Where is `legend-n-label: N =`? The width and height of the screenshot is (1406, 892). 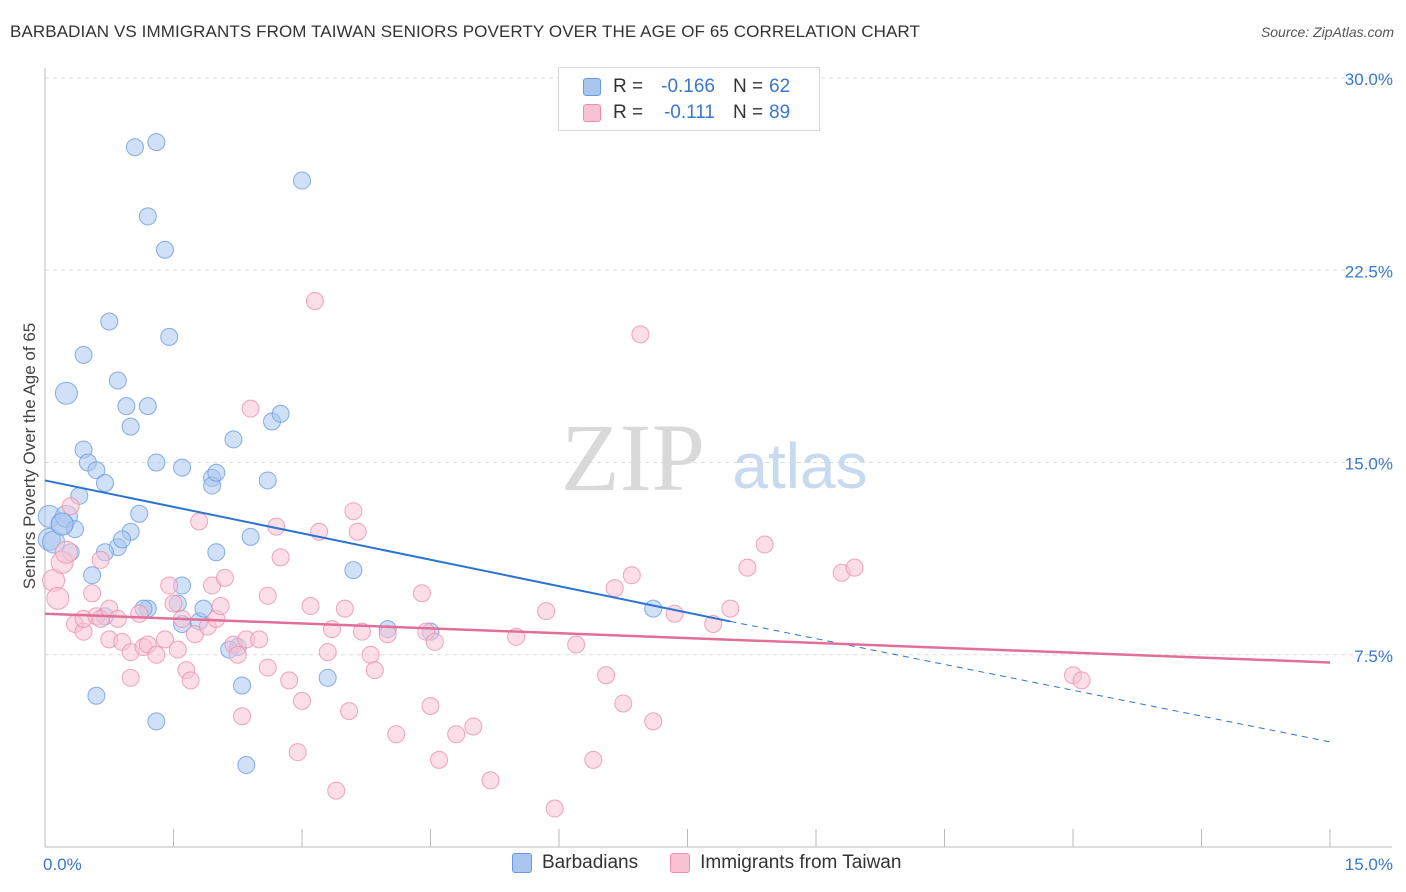 legend-n-label: N = is located at coordinates (748, 86).